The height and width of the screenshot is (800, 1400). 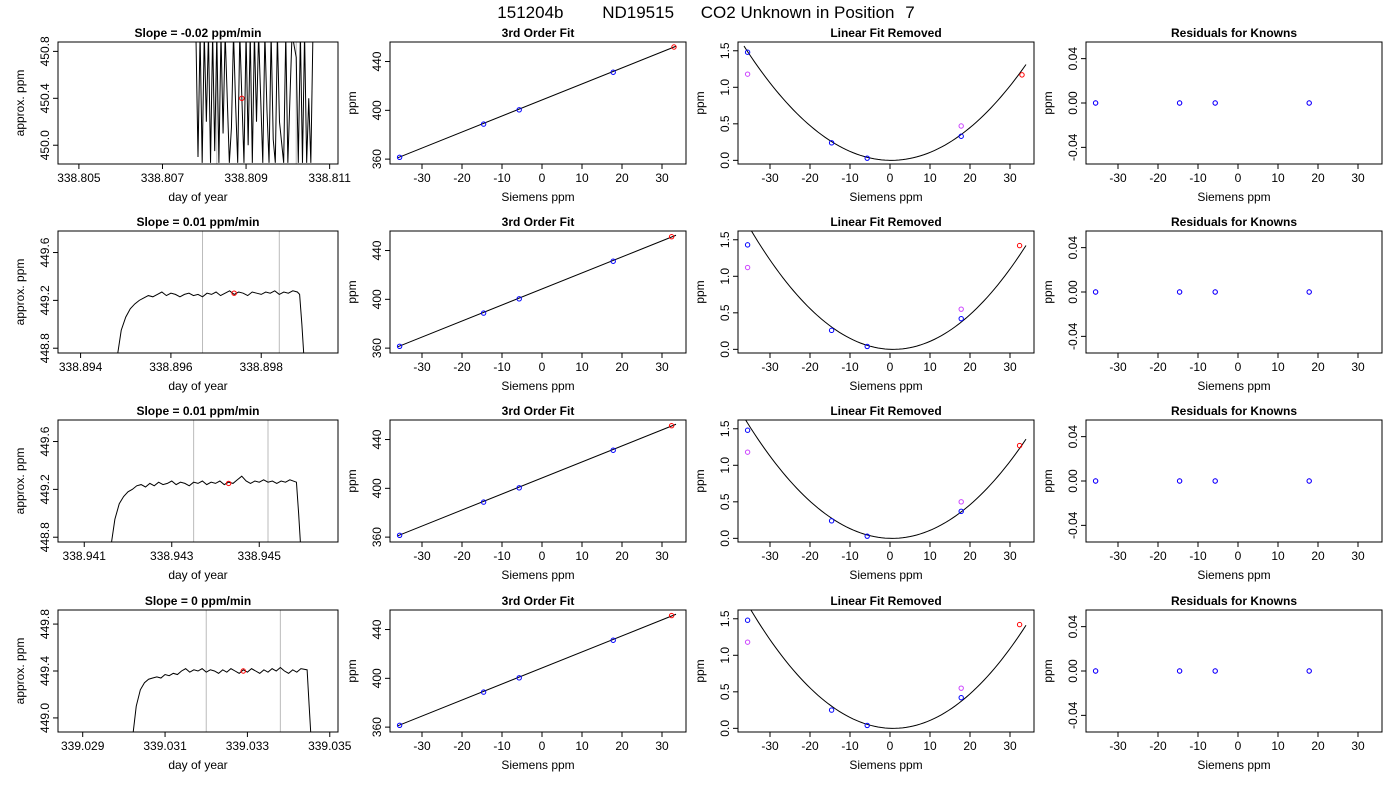 I want to click on y-tick-label: 360, so click(x=377, y=348).